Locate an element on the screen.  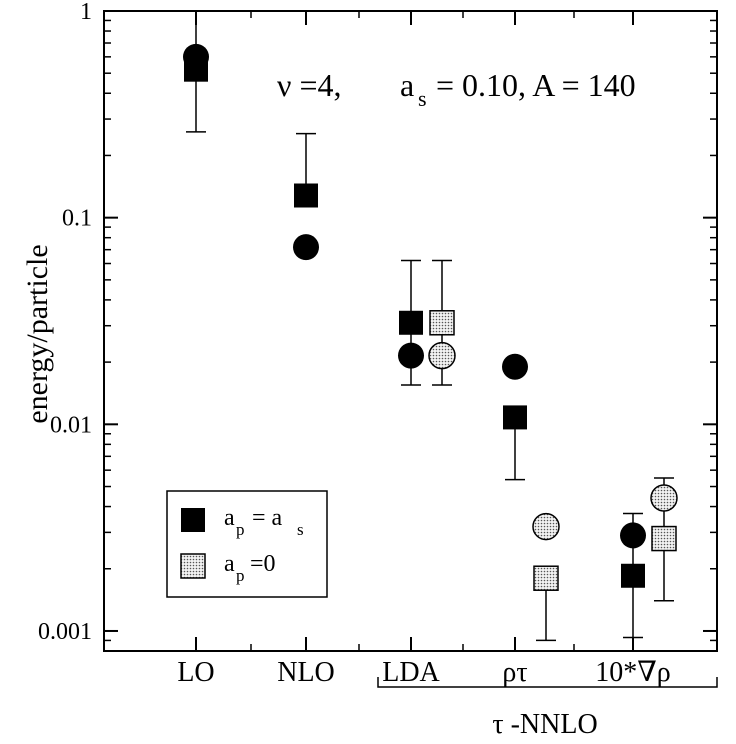
x-category-label: LO is located at coordinates (195, 672).